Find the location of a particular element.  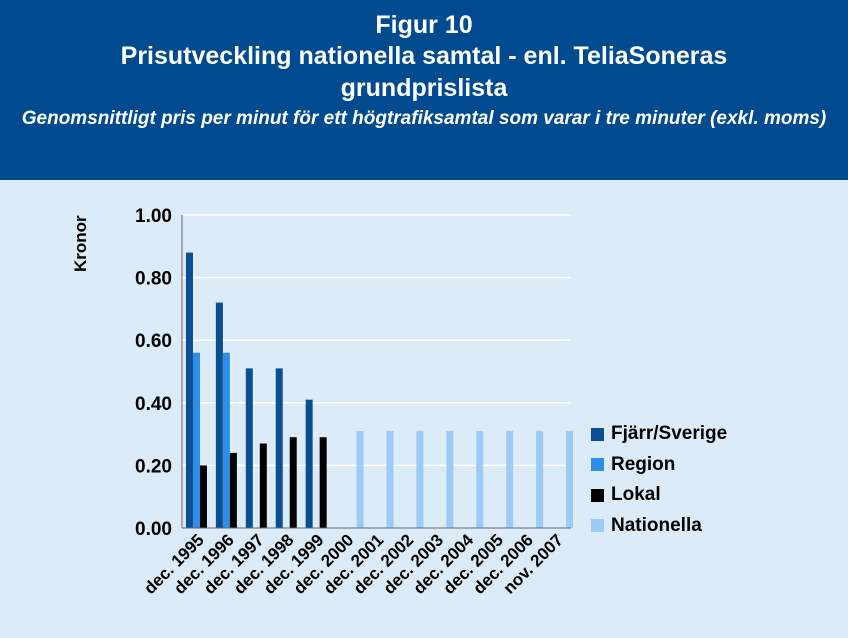

legend-label: Nationella is located at coordinates (656, 525).